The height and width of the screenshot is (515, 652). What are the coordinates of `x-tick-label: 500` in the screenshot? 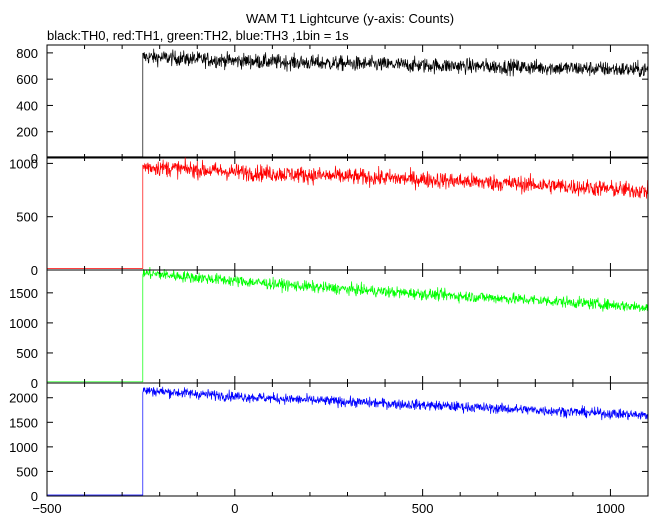 It's located at (423, 508).